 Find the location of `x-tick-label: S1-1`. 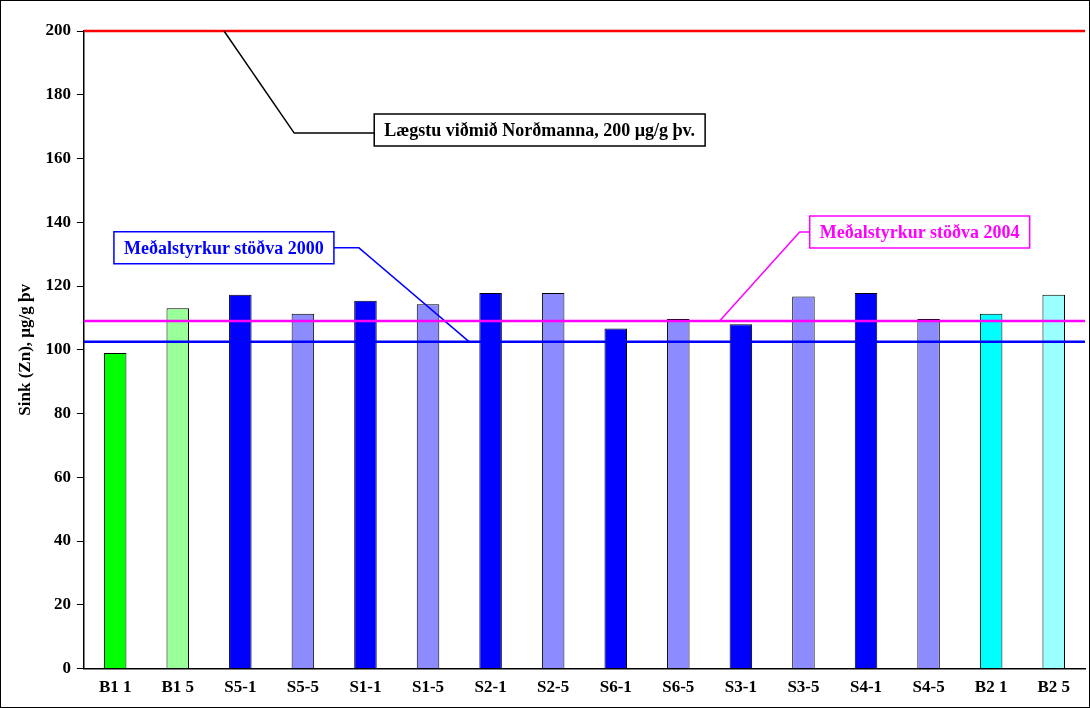

x-tick-label: S1-1 is located at coordinates (365, 687).